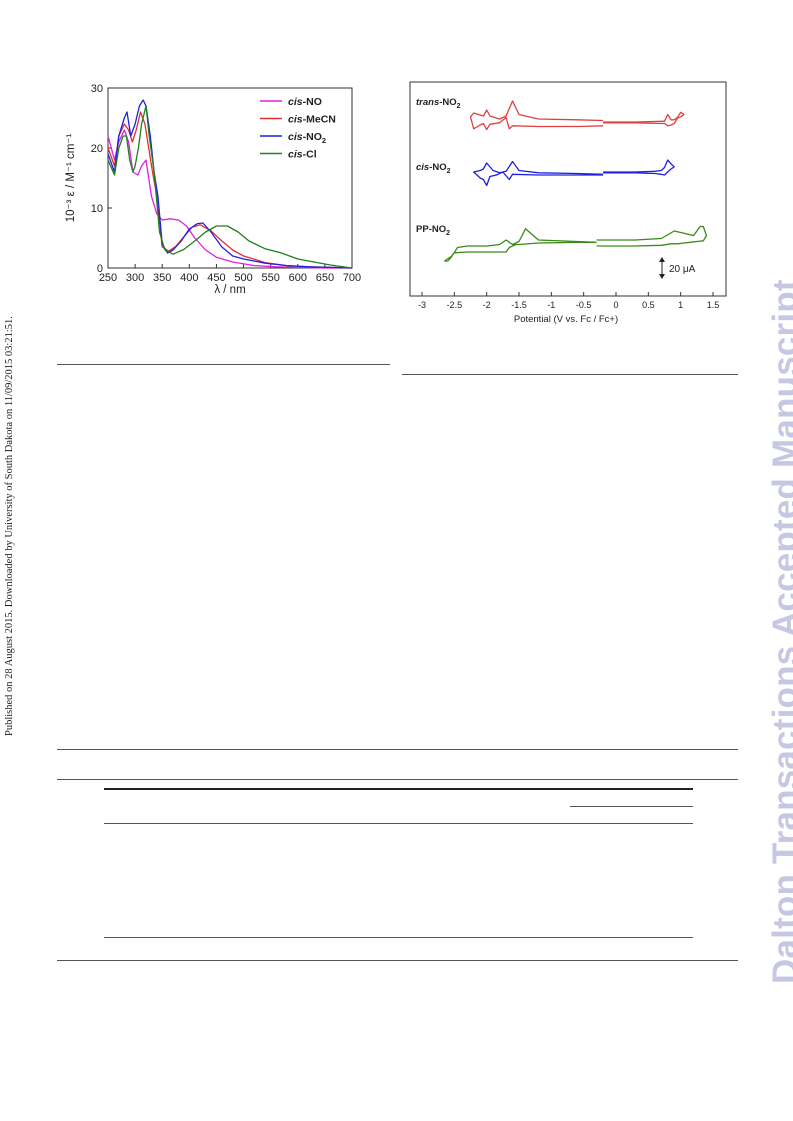 The width and height of the screenshot is (793, 1121). Describe the element at coordinates (223, 364) in the screenshot. I see `figure-rule-left` at that location.